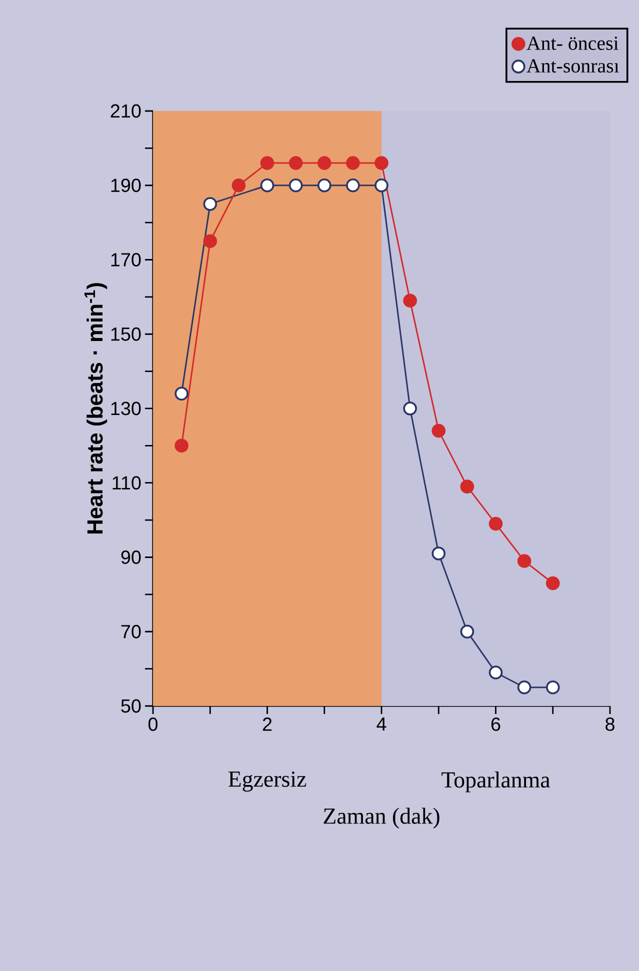 Image resolution: width=639 pixels, height=971 pixels. I want to click on y-tick-label: 170, so click(126, 259).